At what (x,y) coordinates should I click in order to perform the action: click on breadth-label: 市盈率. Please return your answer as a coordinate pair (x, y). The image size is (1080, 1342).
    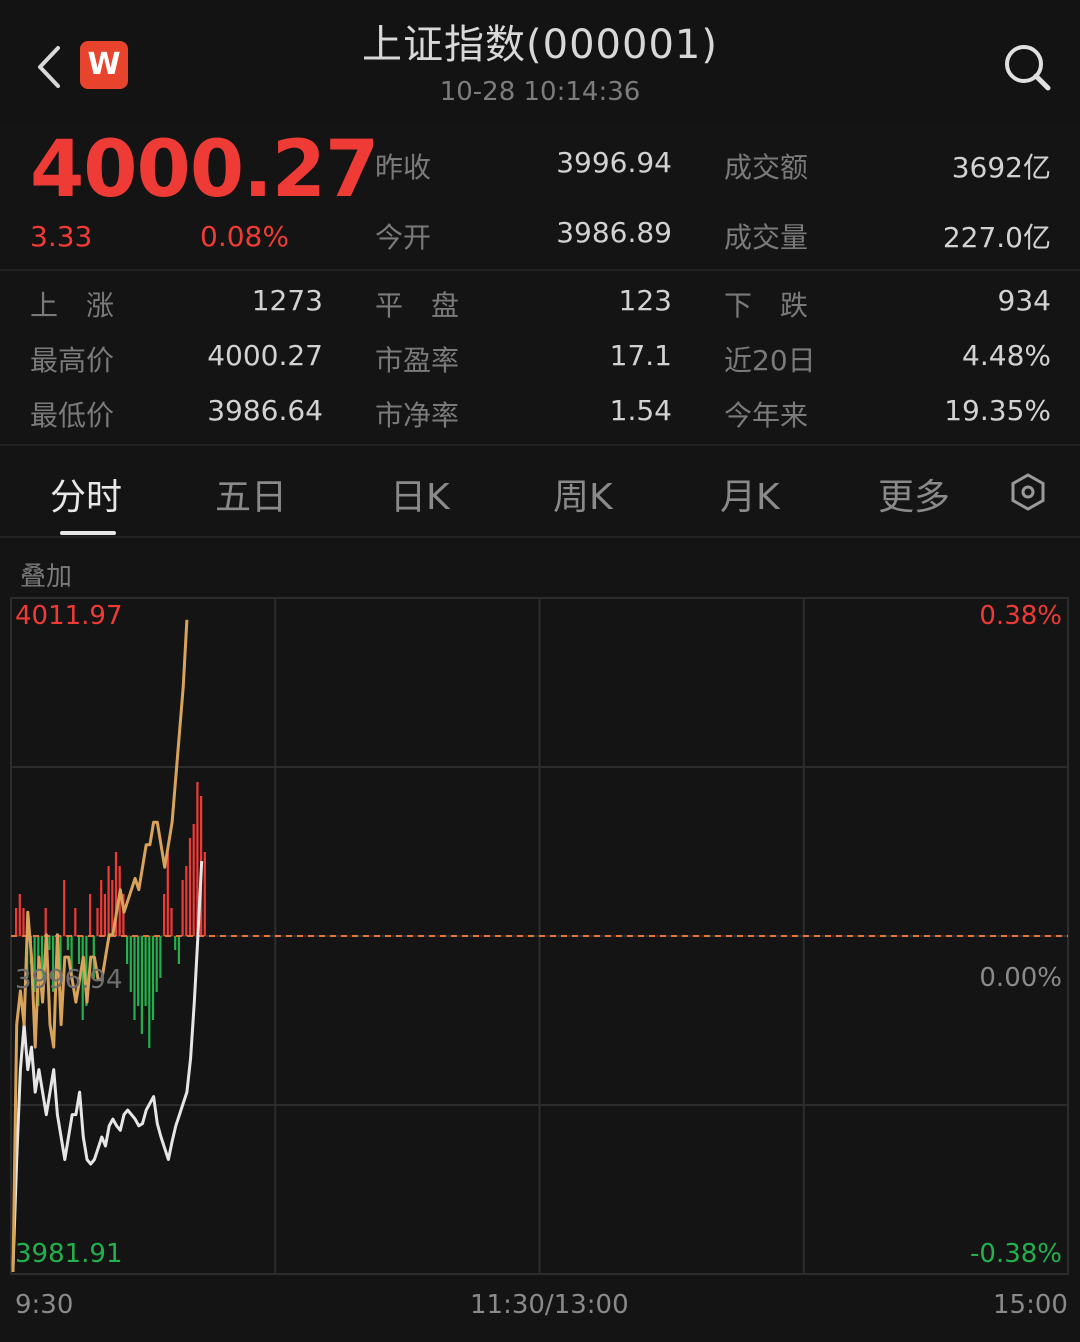
    Looking at the image, I should click on (417, 360).